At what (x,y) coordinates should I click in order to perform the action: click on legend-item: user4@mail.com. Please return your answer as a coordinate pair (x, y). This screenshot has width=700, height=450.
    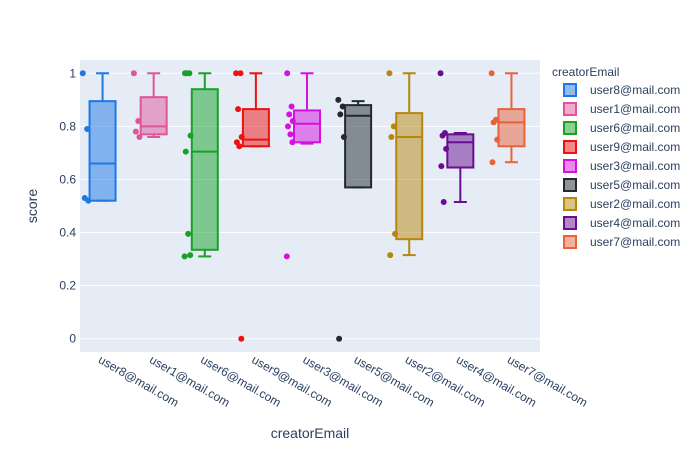
    Looking at the image, I should click on (621, 223).